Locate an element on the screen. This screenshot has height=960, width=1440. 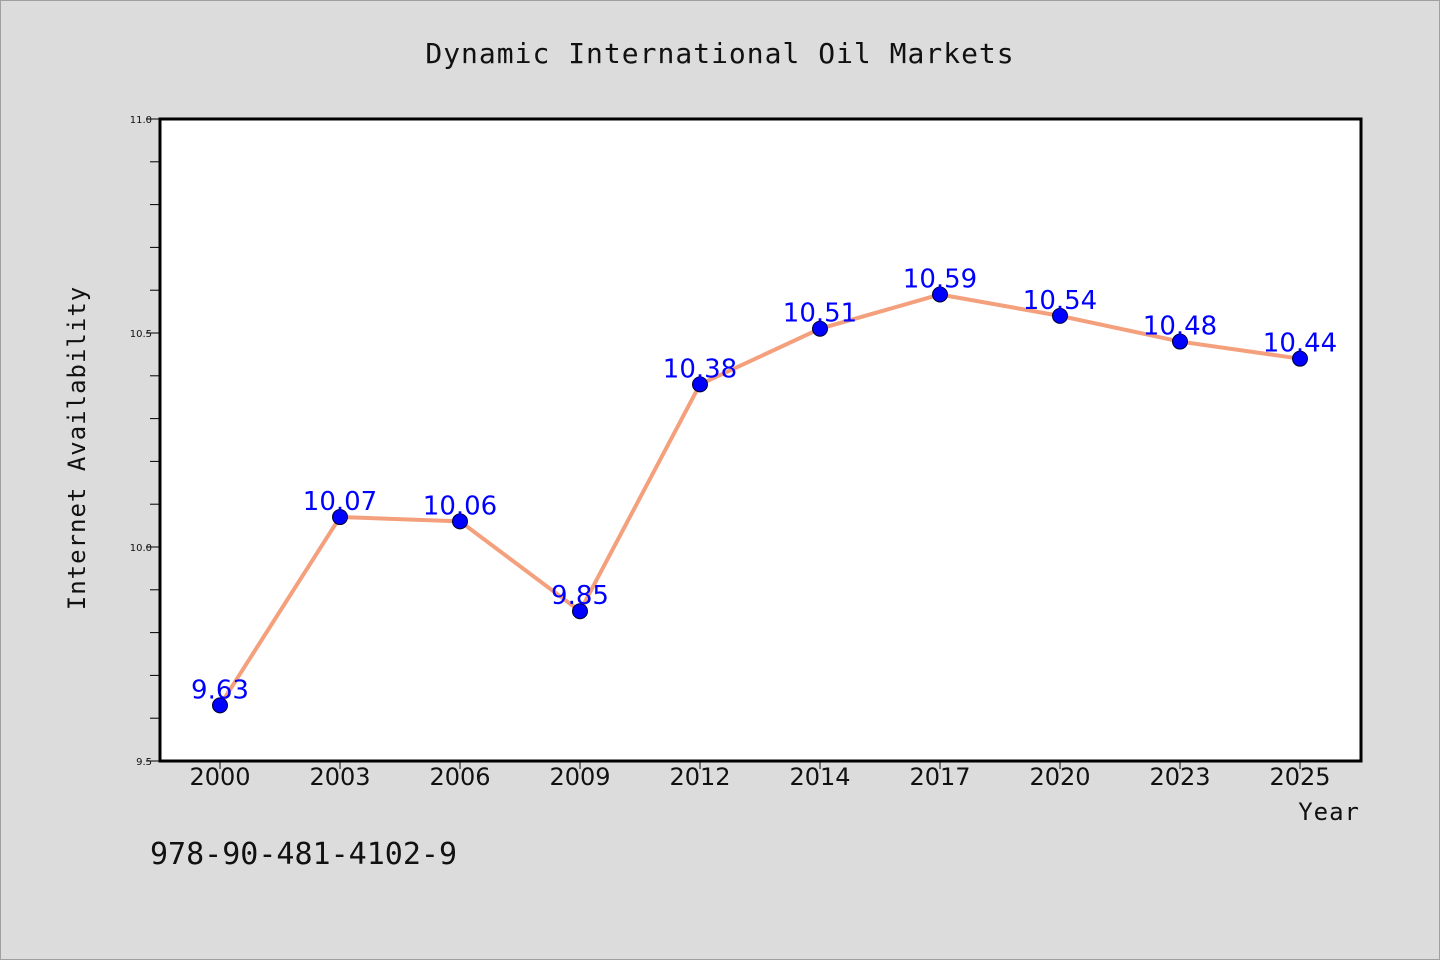
x-tick-label: 2003 is located at coordinates (339, 777).